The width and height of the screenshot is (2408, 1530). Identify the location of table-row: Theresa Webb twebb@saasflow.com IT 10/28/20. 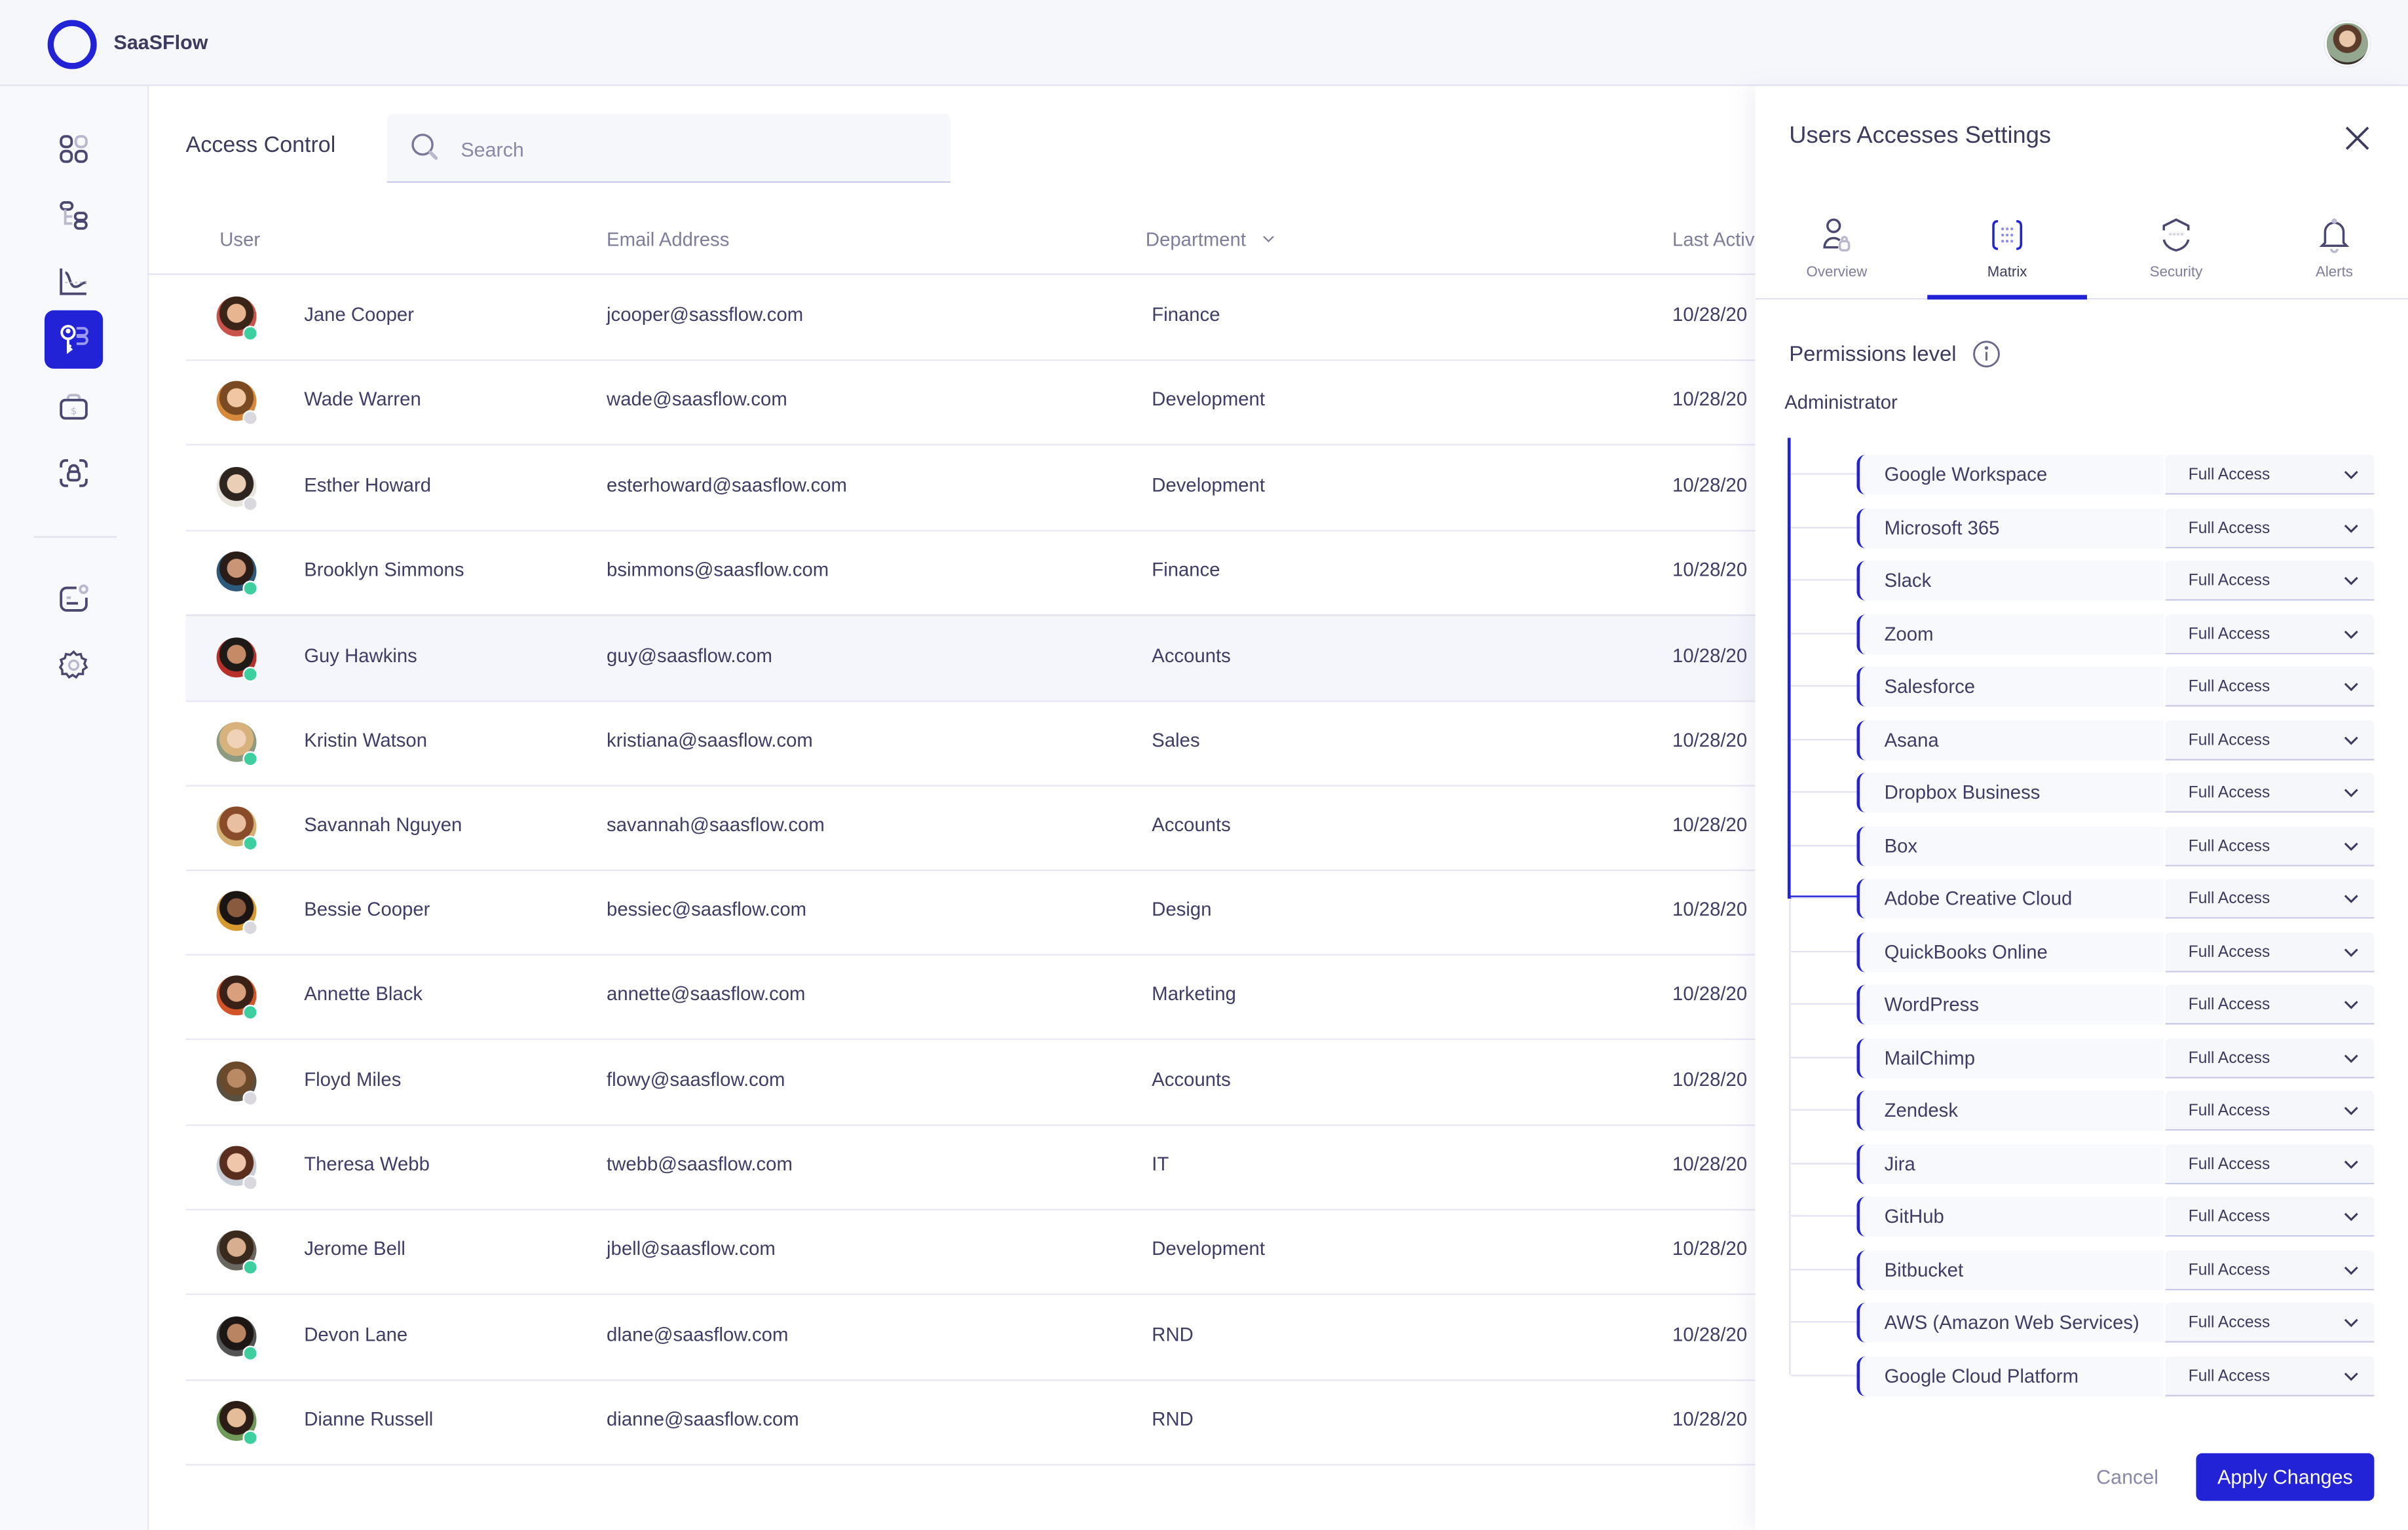
(970, 1168).